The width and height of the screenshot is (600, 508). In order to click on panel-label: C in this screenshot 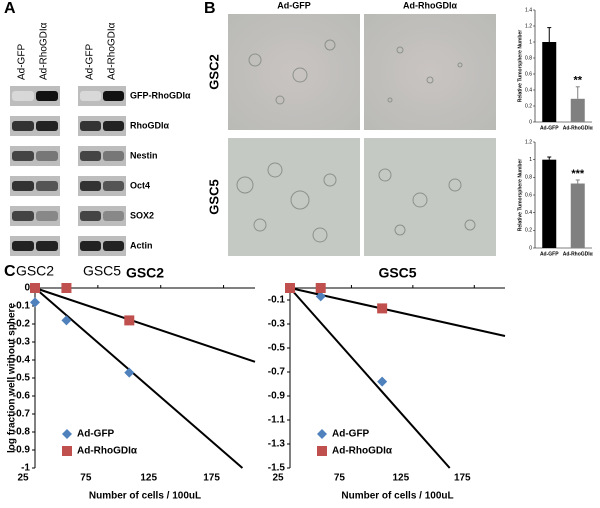, I will do `click(10, 271)`.